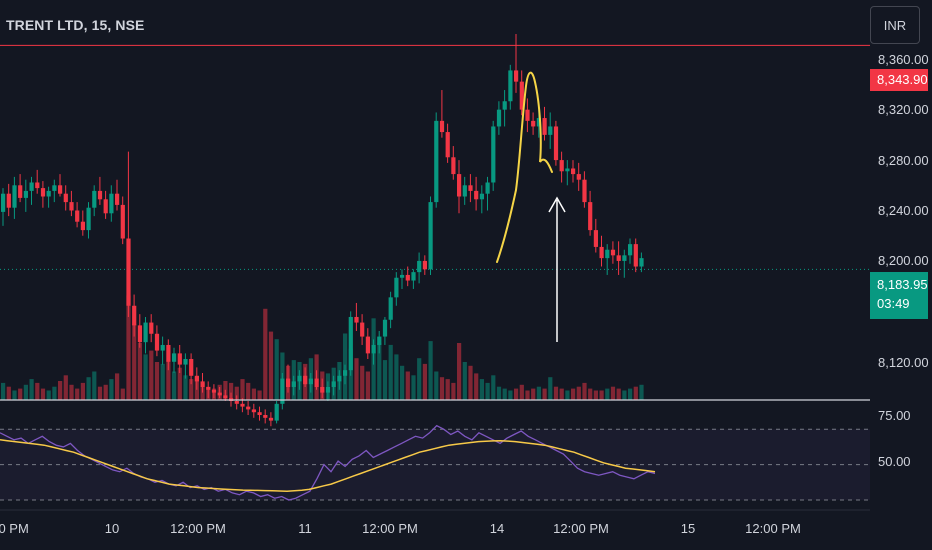 This screenshot has height=550, width=932. What do you see at coordinates (894, 461) in the screenshot?
I see `rsi-tick: 50.00` at bounding box center [894, 461].